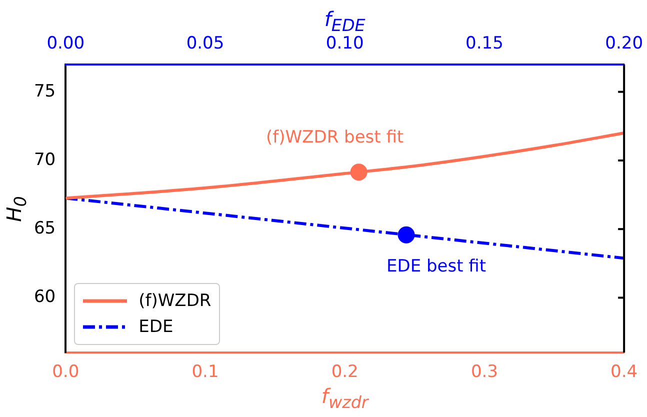 Image resolution: width=647 pixels, height=417 pixels. Describe the element at coordinates (205, 372) in the screenshot. I see `x-tick-label: 0.1` at that location.